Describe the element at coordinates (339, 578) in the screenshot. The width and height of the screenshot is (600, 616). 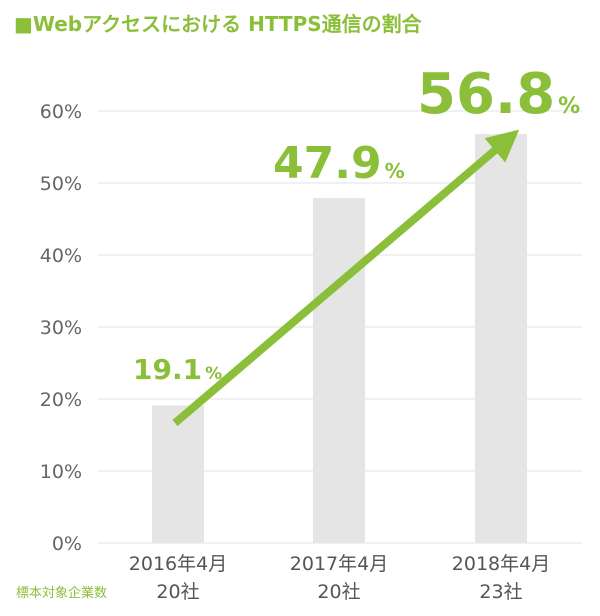
I see `x-axis-categories: 2016年4月 20社 2017年4月 20社 2018年4月 23社` at that location.